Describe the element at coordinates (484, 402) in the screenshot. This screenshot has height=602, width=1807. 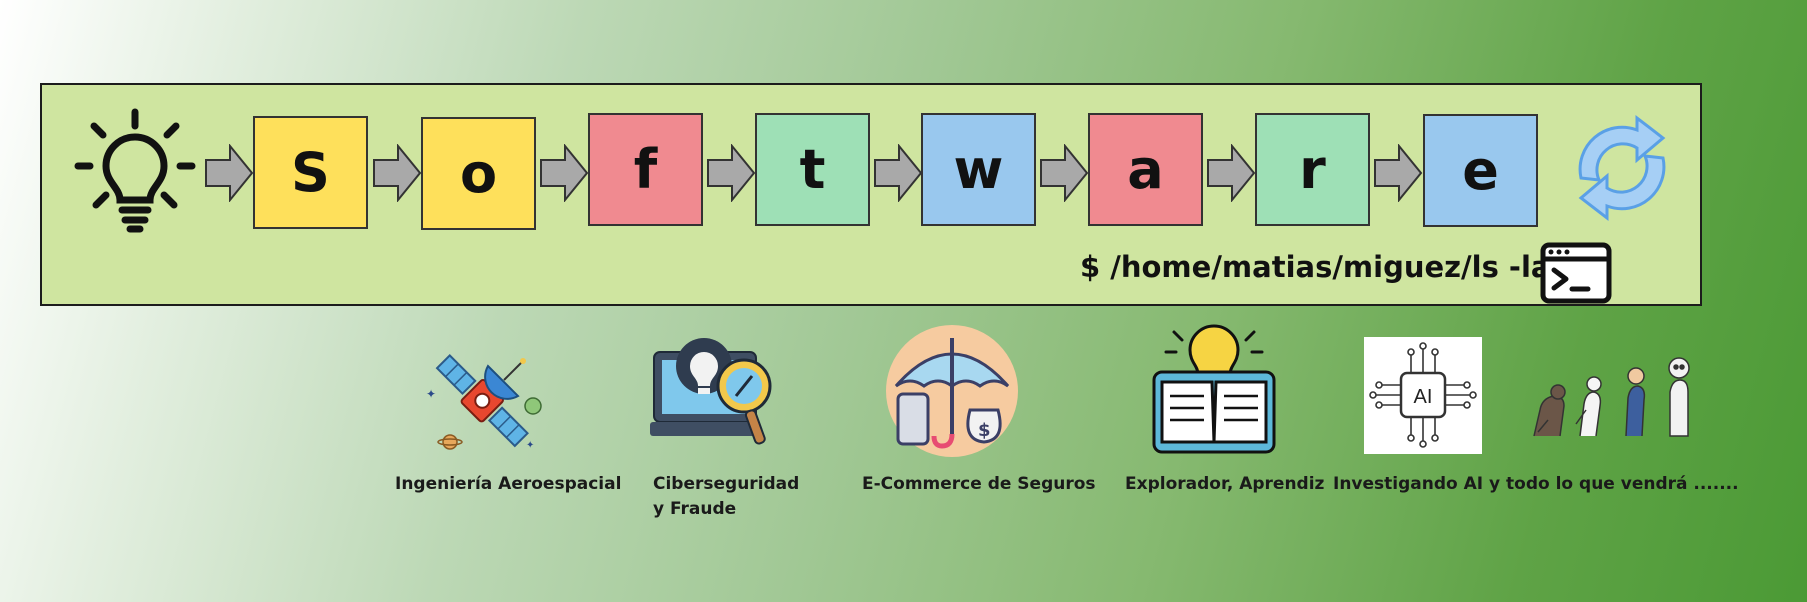
I see `satellite-icon: ✦ ✦` at that location.